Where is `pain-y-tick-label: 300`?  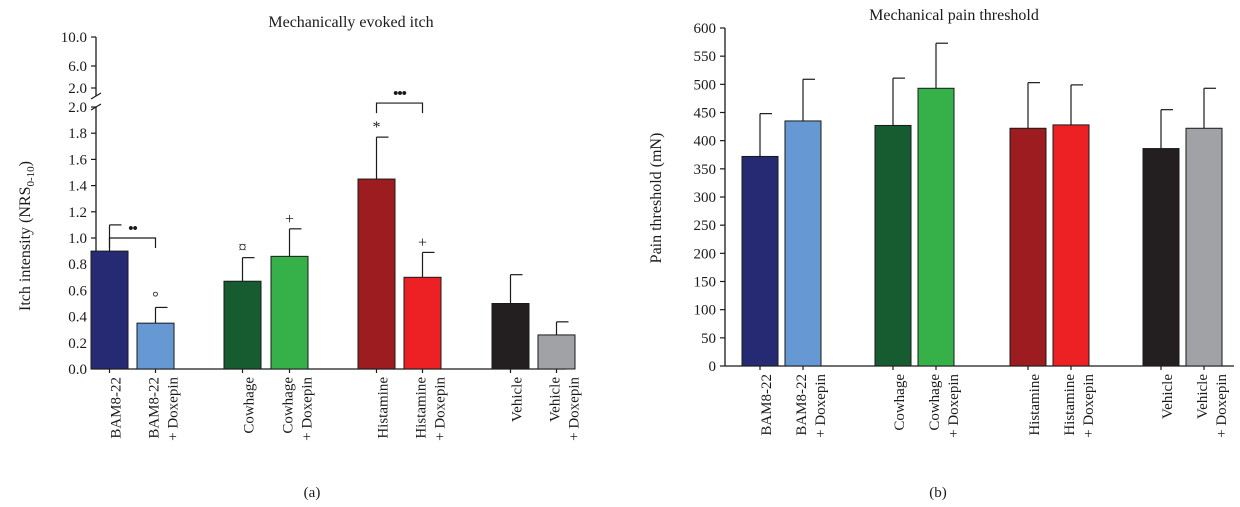
pain-y-tick-label: 300 is located at coordinates (705, 198).